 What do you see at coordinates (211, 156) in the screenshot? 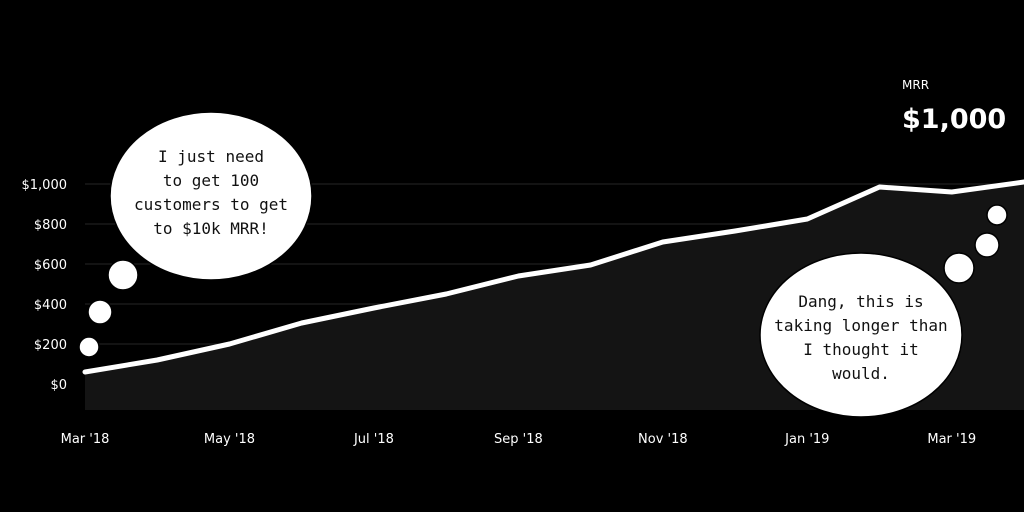
I see `bubble-text-line: I just need` at bounding box center [211, 156].